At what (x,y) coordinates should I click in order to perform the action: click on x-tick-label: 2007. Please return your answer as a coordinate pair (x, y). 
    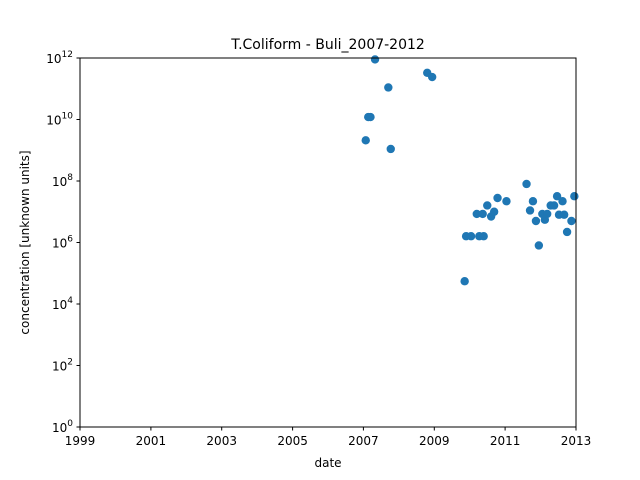
    Looking at the image, I should click on (363, 441).